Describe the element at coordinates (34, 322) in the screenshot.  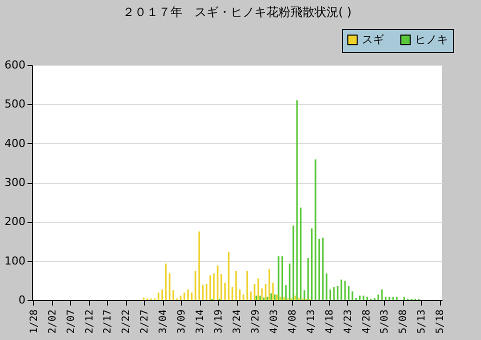
I see `x-tick-label: 1/28` at that location.